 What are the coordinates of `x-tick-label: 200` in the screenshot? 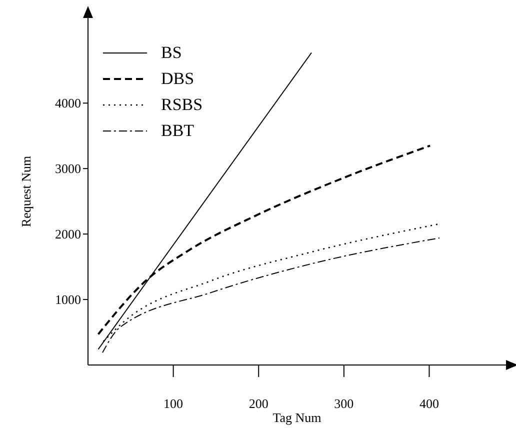 It's located at (258, 404).